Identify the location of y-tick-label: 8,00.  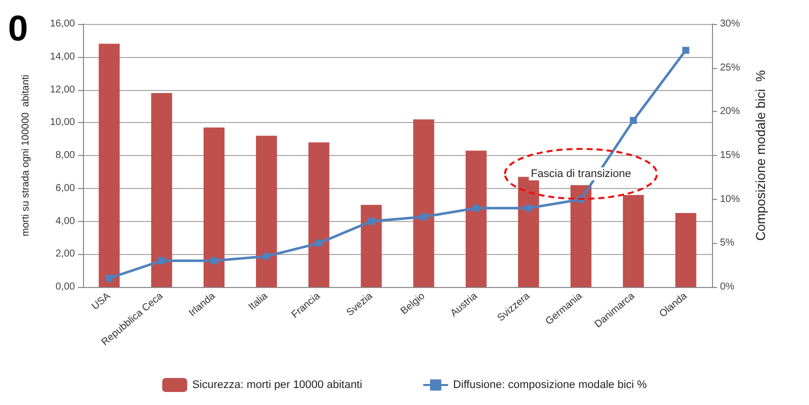
(66, 155).